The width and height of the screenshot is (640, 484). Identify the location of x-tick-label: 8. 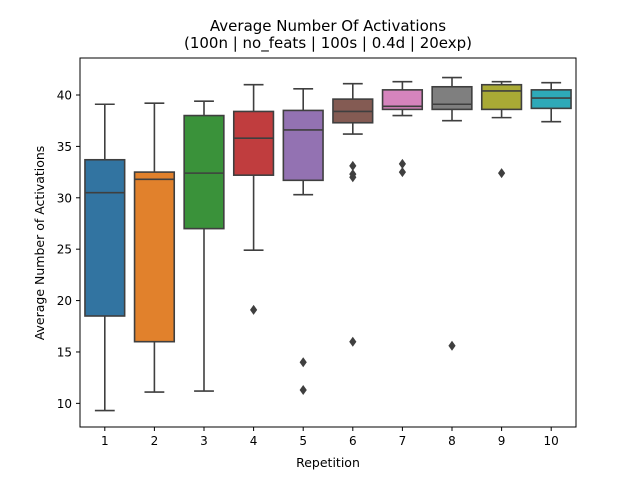
(452, 441).